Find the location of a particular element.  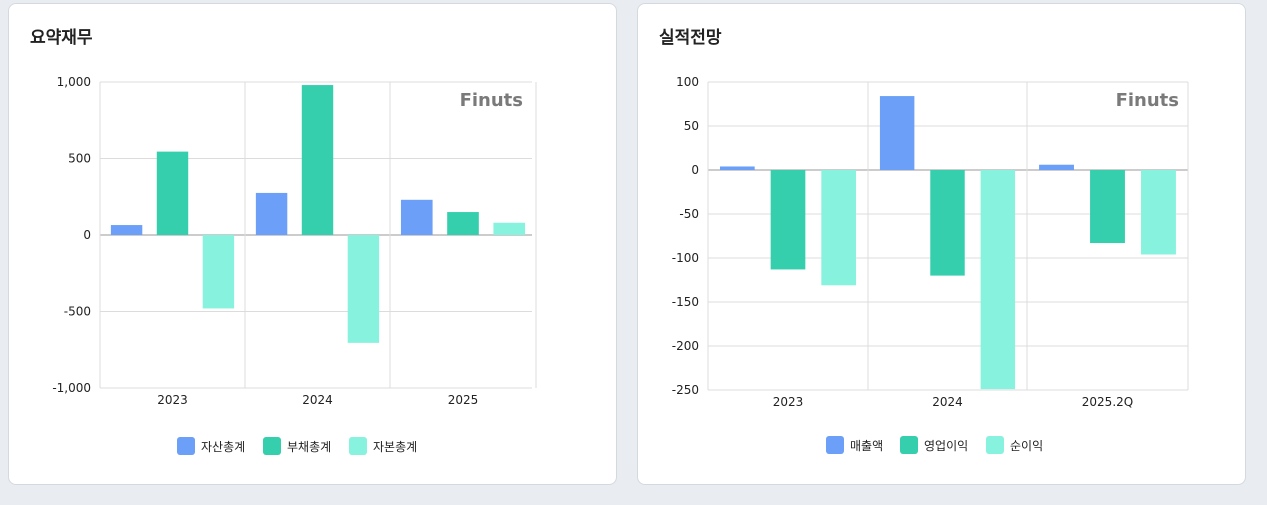

x-tick-label: 2025 is located at coordinates (463, 400).